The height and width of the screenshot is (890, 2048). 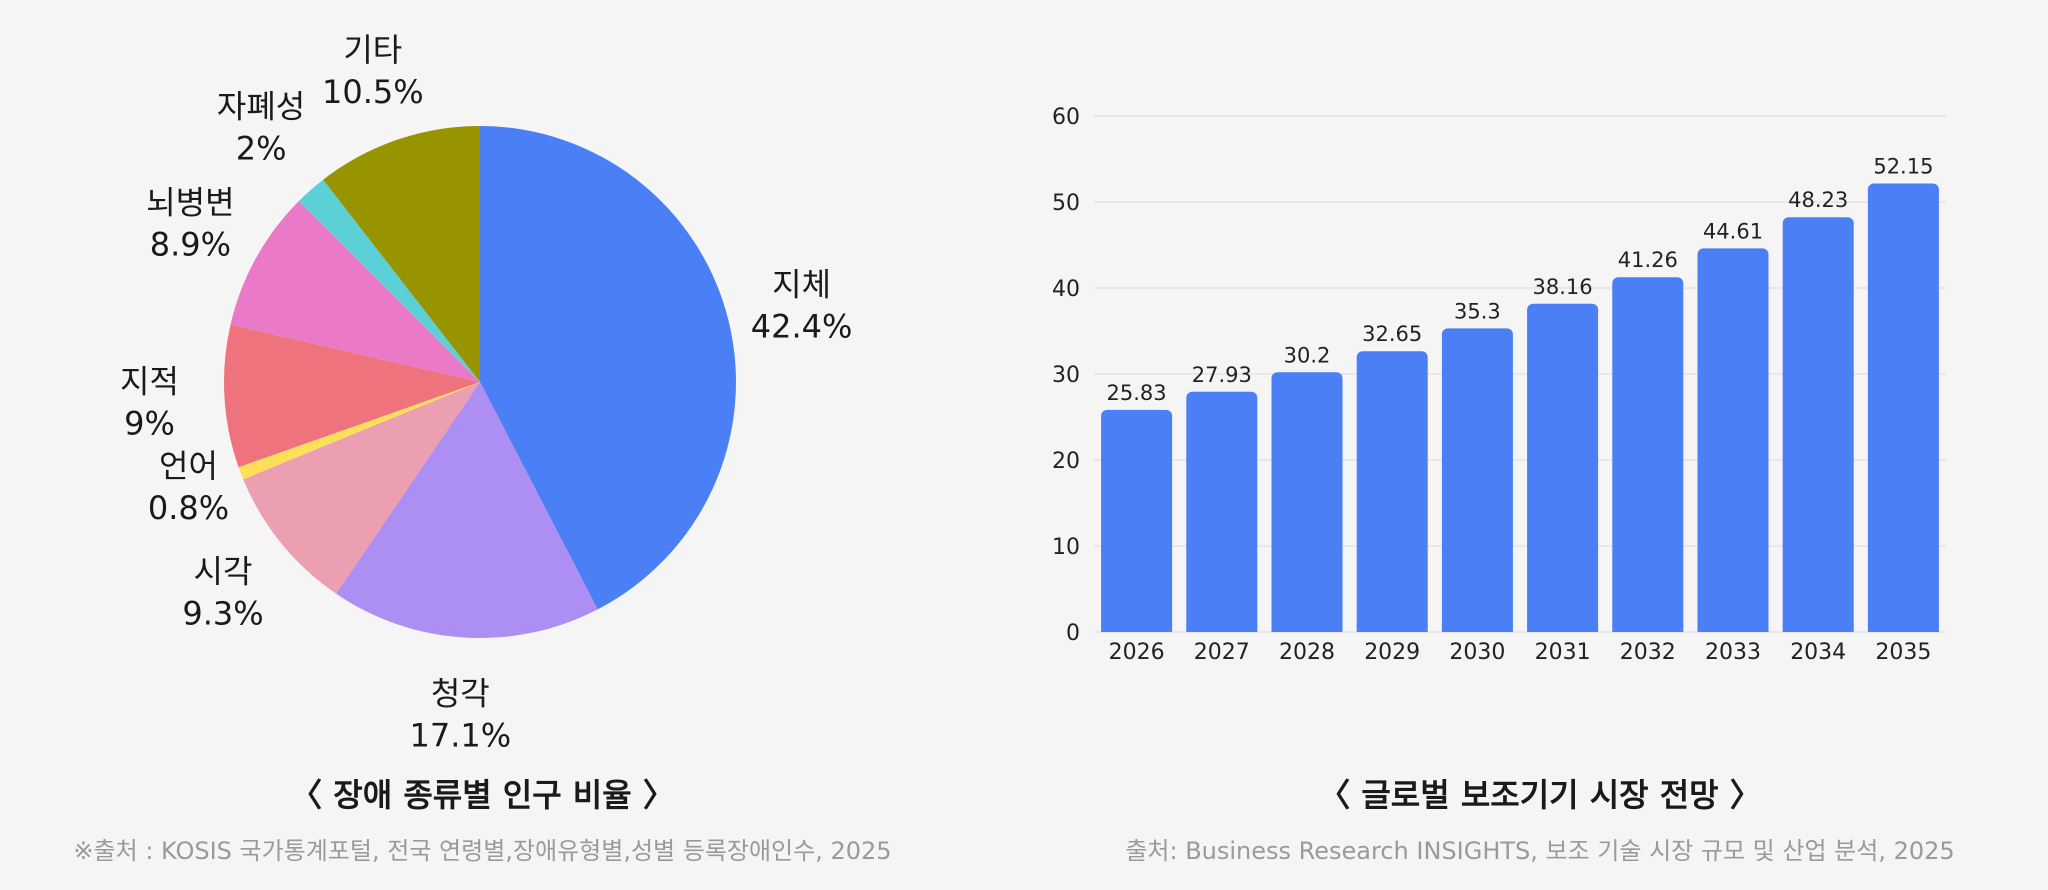 What do you see at coordinates (1818, 652) in the screenshot?
I see `x-tick-label: 2034` at bounding box center [1818, 652].